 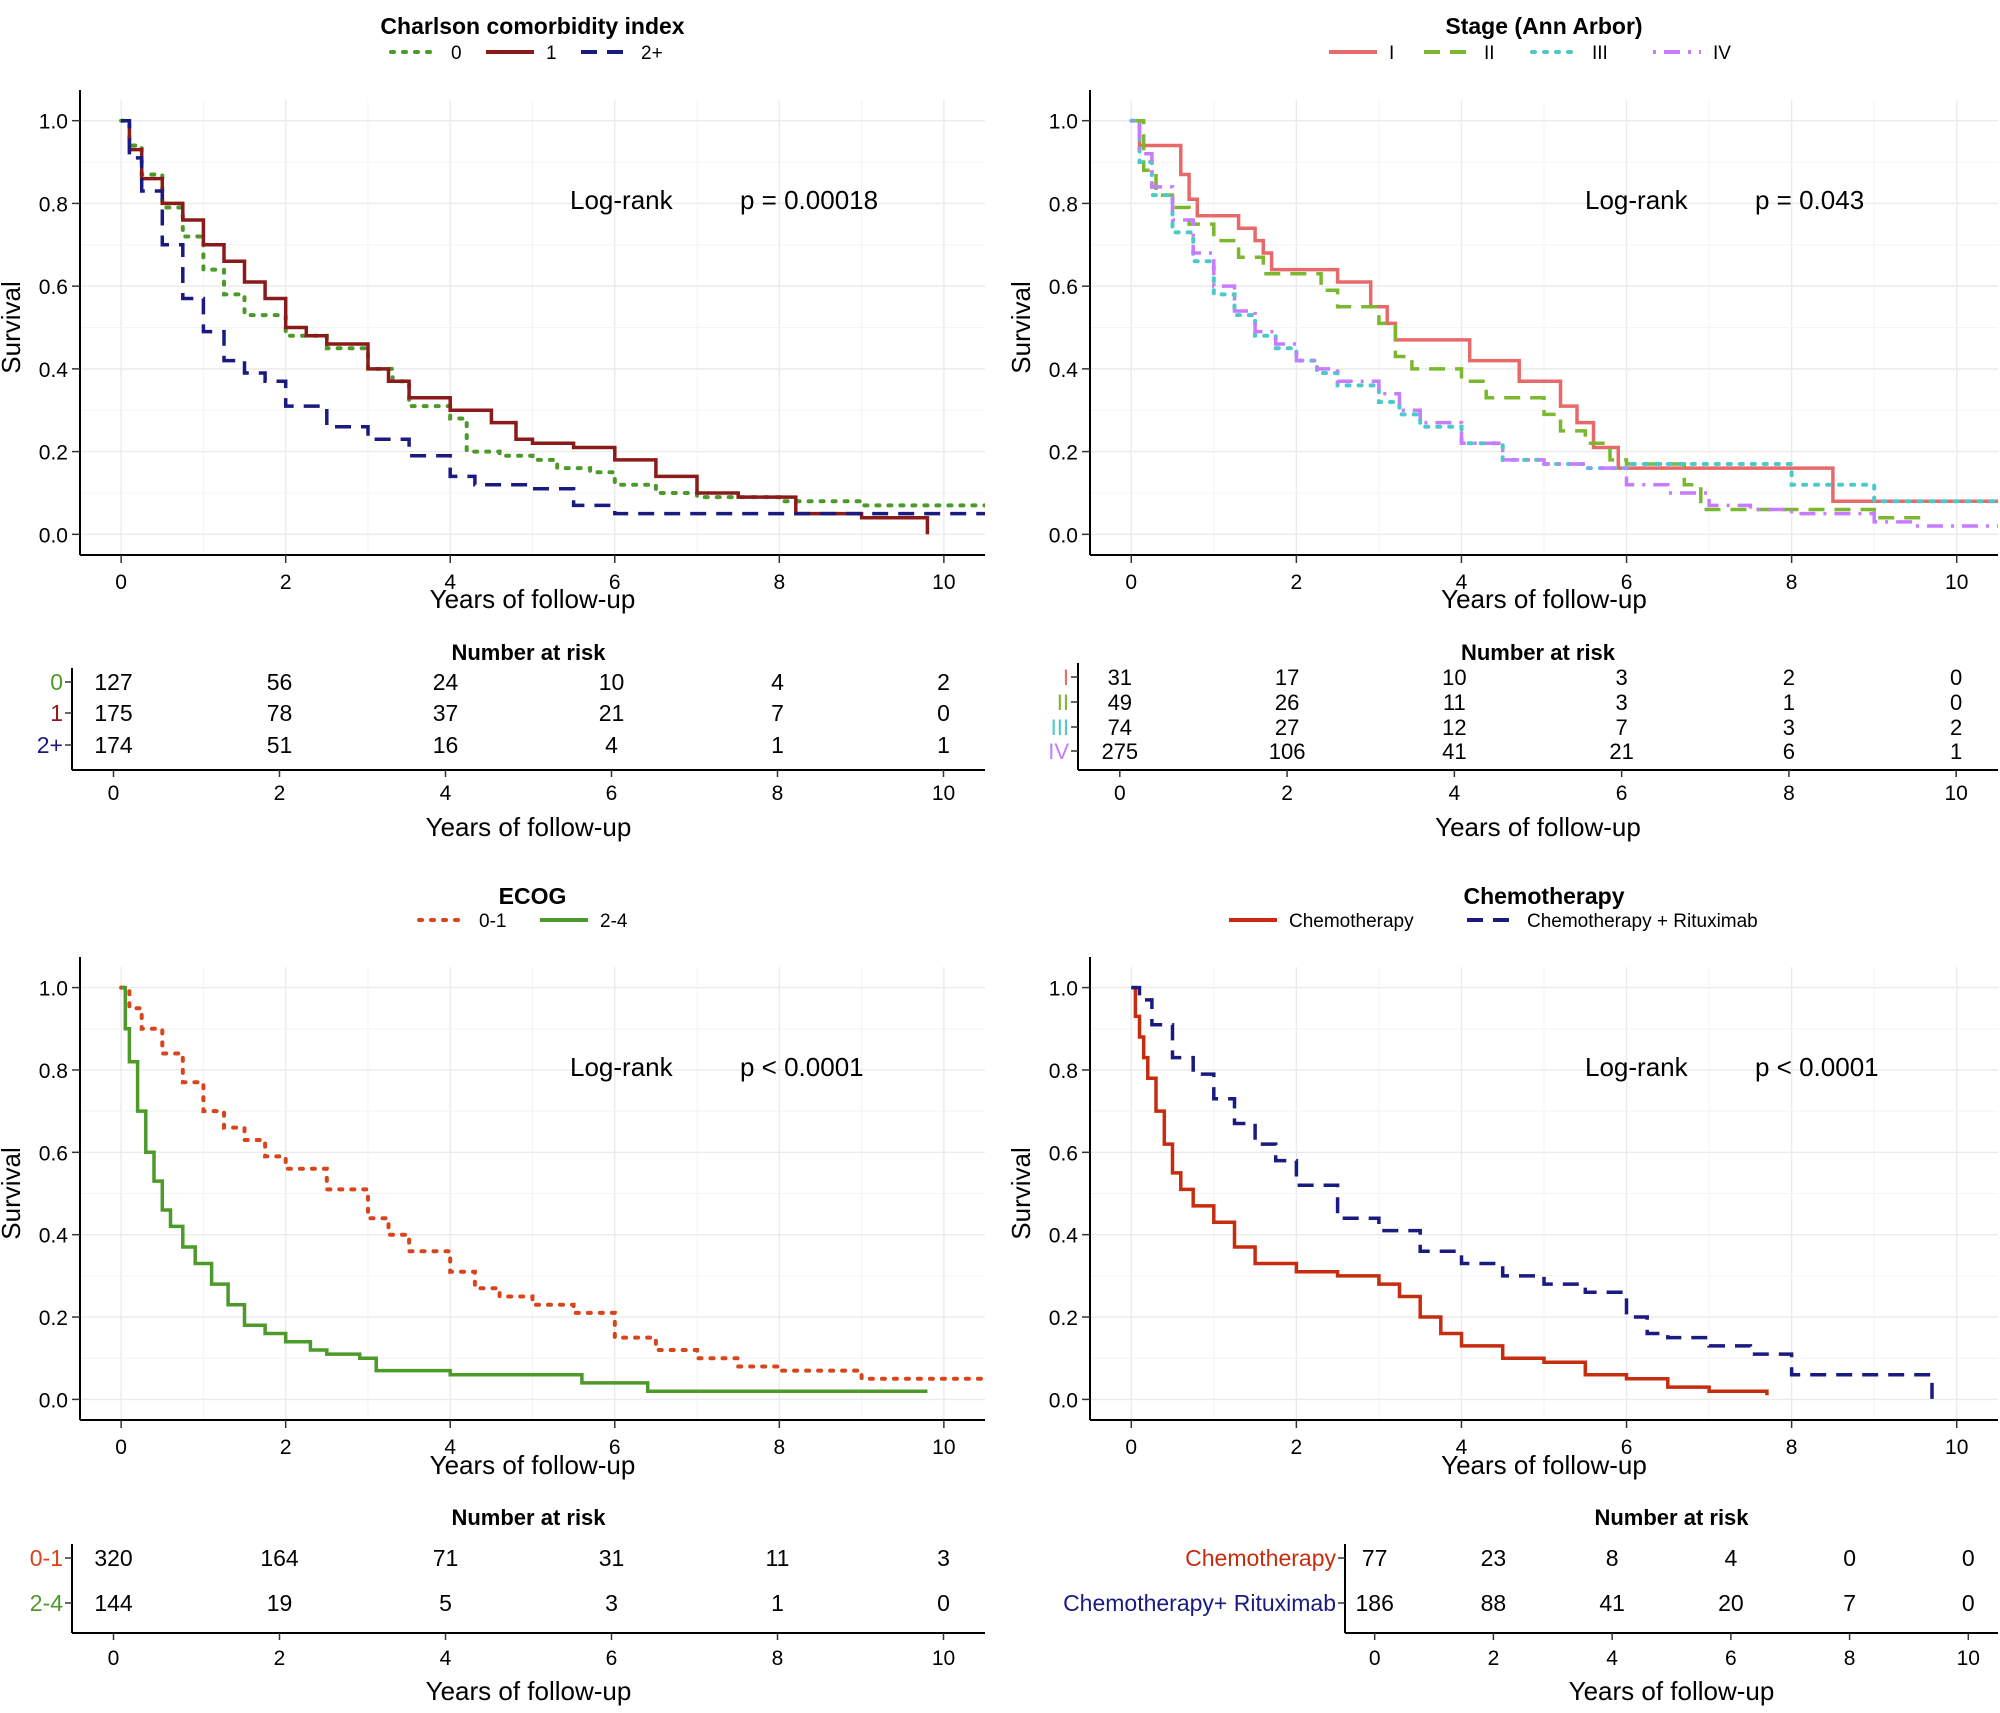 What do you see at coordinates (1600, 53) in the screenshot?
I see `legend-label: III` at bounding box center [1600, 53].